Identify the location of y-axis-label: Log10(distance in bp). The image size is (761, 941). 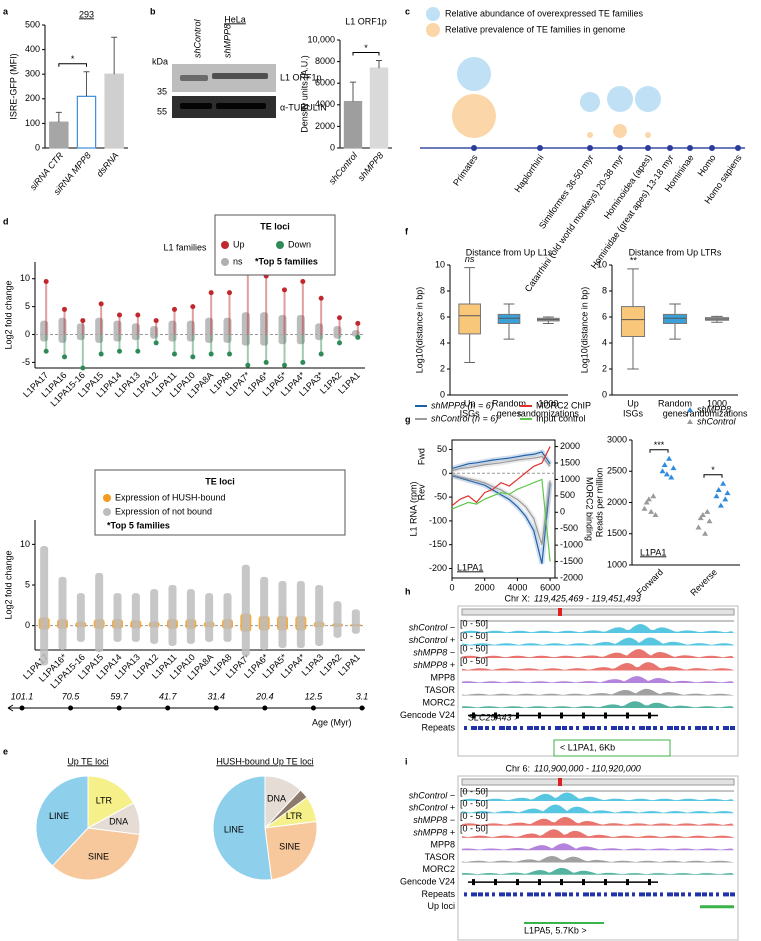
(584, 330).